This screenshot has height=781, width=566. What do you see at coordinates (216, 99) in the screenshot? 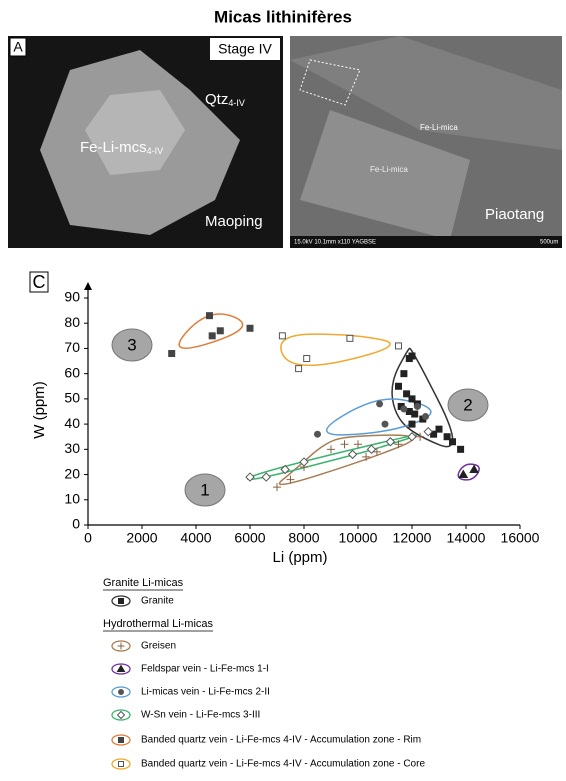
I see `qtz-text: Qtz` at bounding box center [216, 99].